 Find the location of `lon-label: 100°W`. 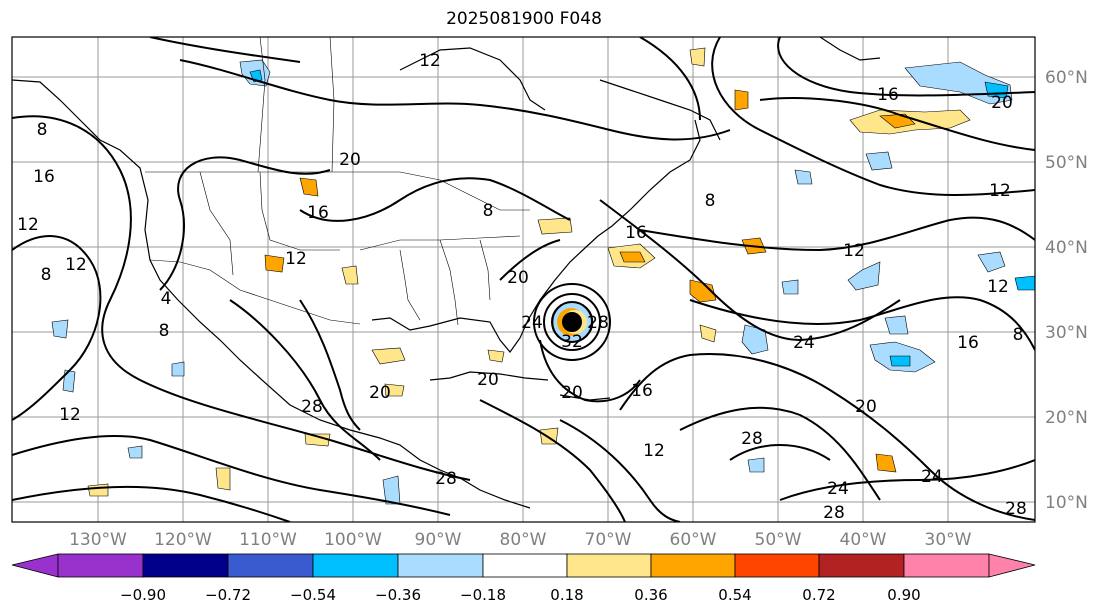

lon-label: 100°W is located at coordinates (353, 540).